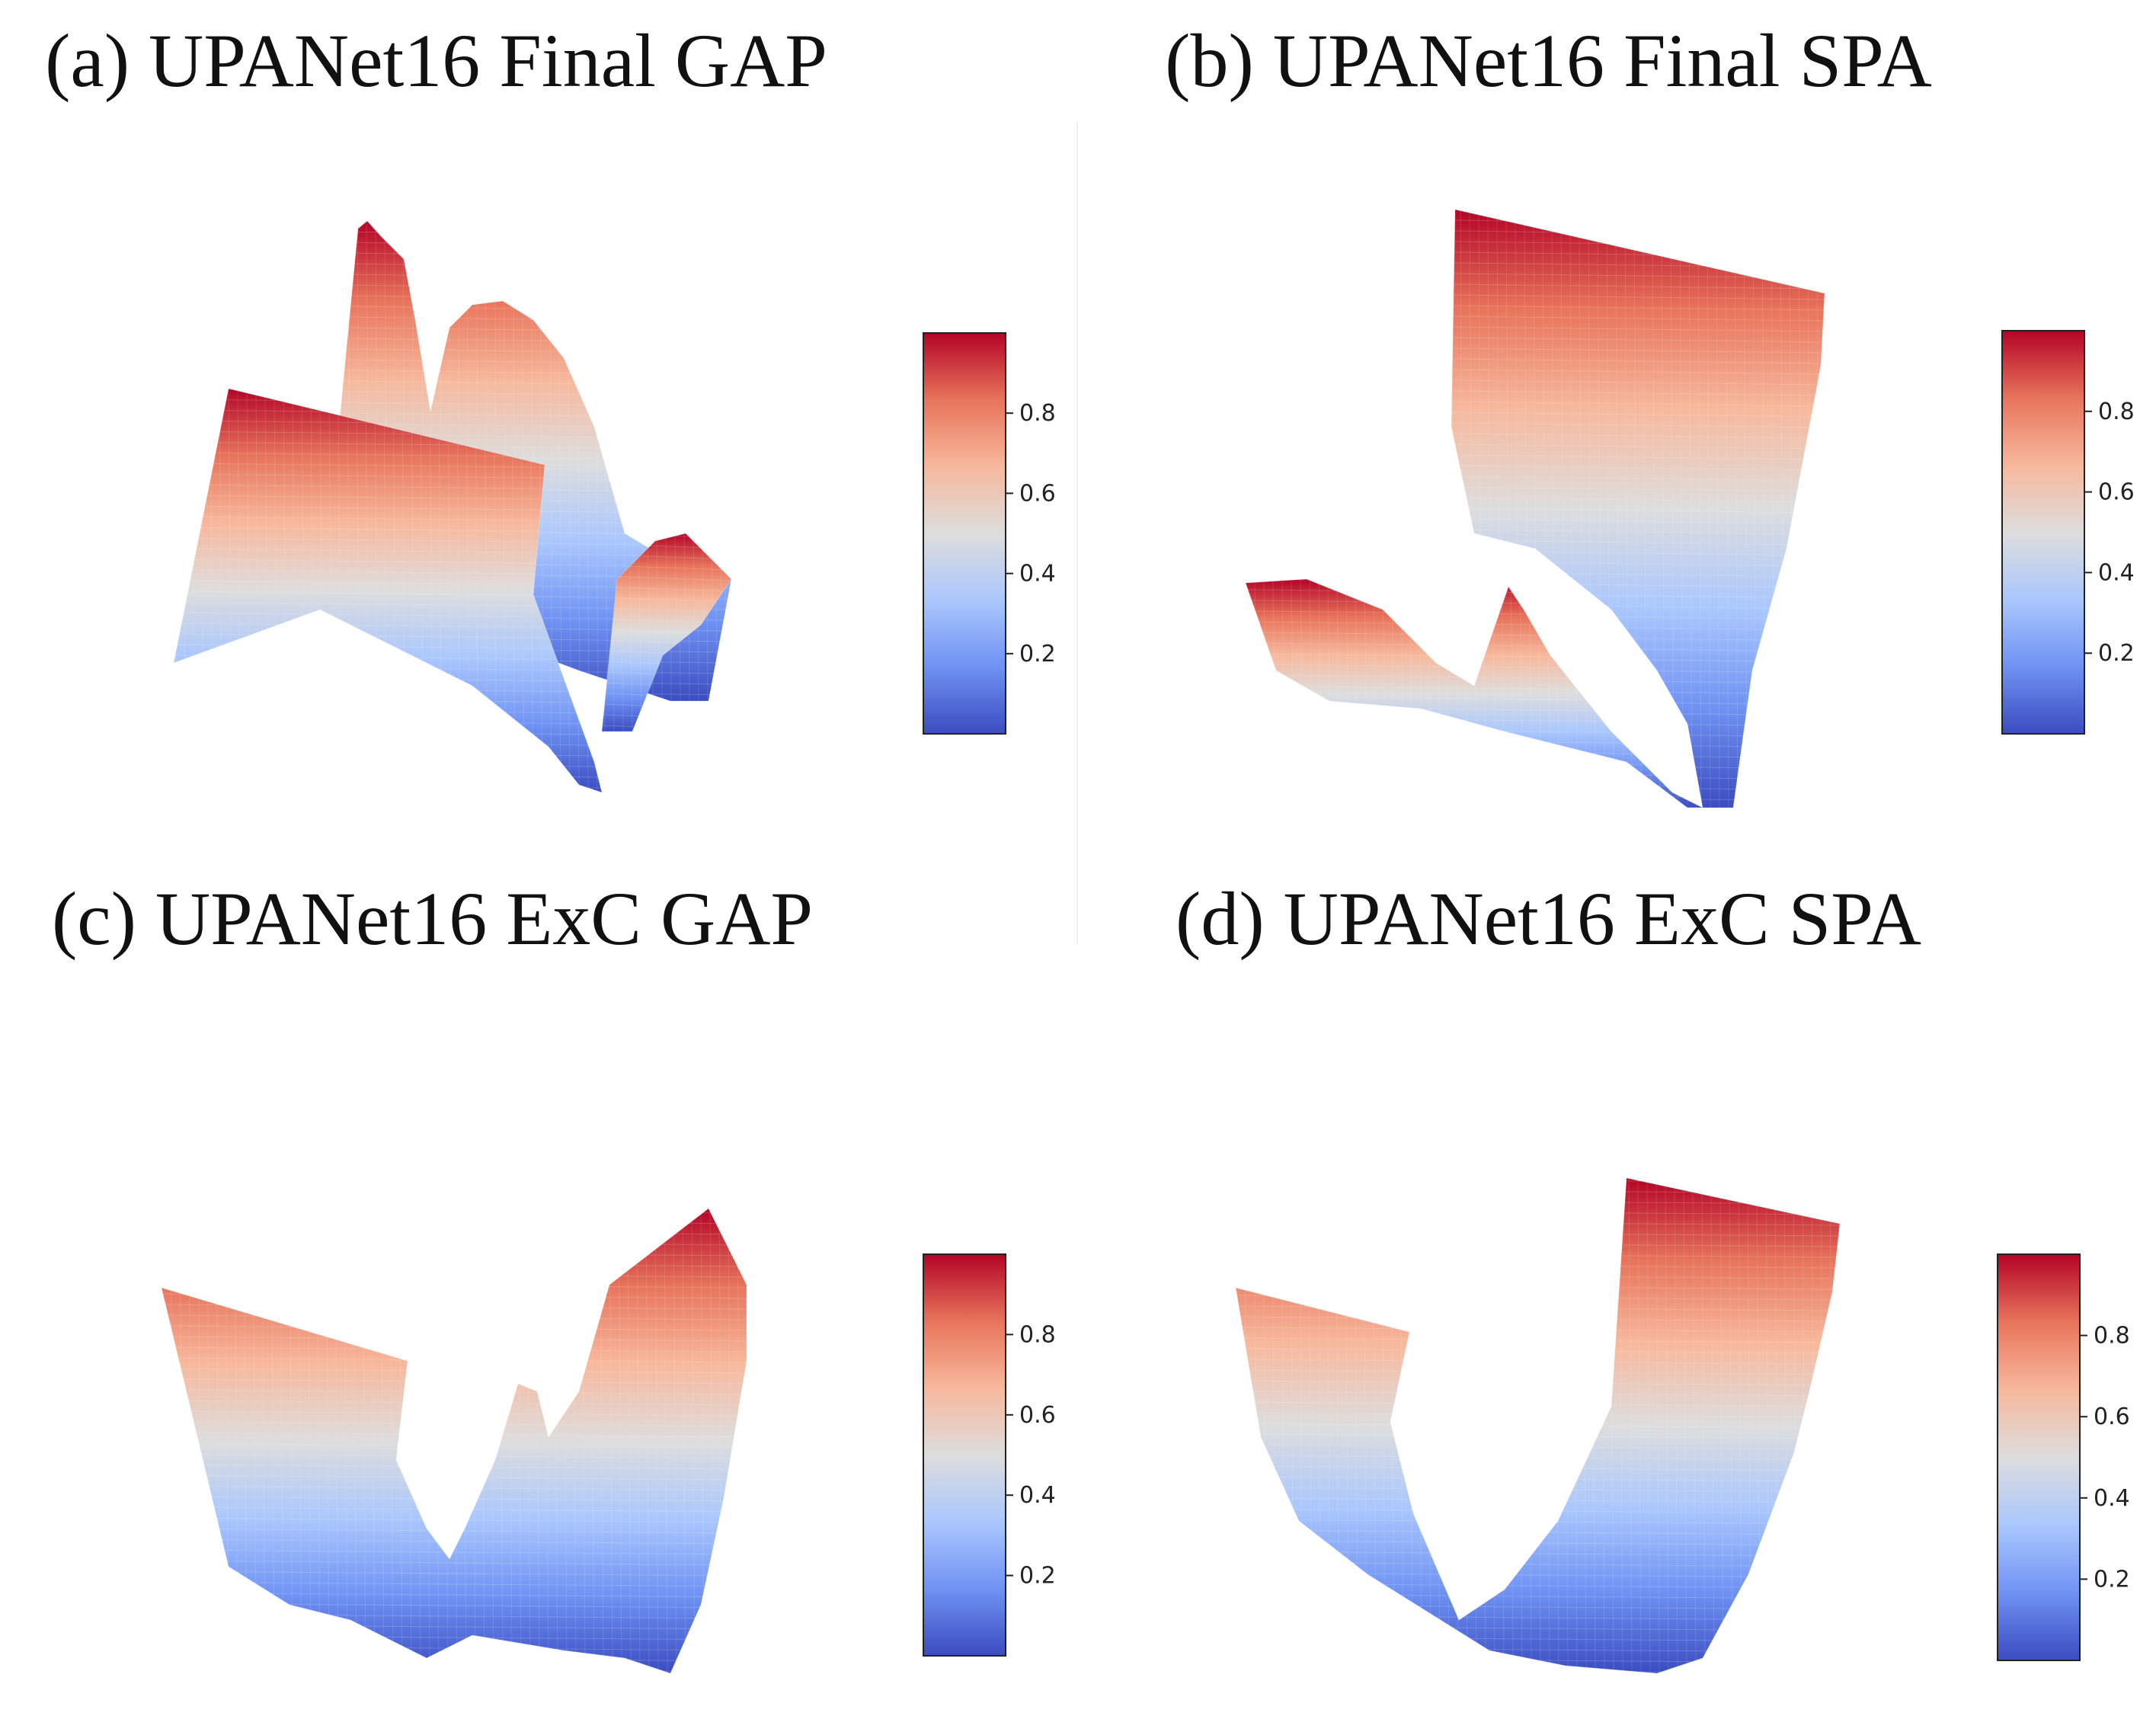  I want to click on colorbar-c: 0.2 0.4 0.6 0.8, so click(989, 1455).